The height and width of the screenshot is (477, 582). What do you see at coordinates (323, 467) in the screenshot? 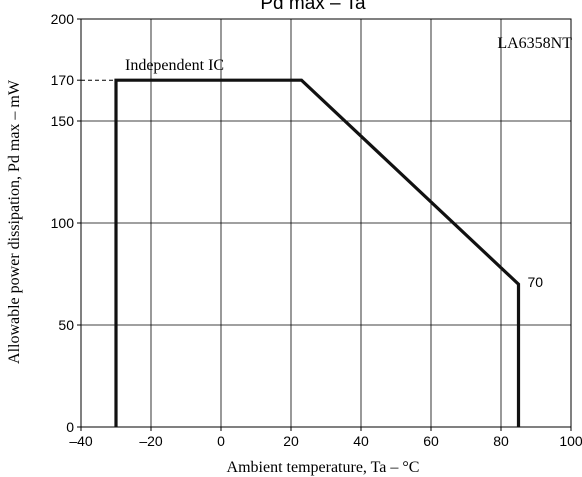
I see `x-axis-label: Ambient temperature, Ta – °C` at bounding box center [323, 467].